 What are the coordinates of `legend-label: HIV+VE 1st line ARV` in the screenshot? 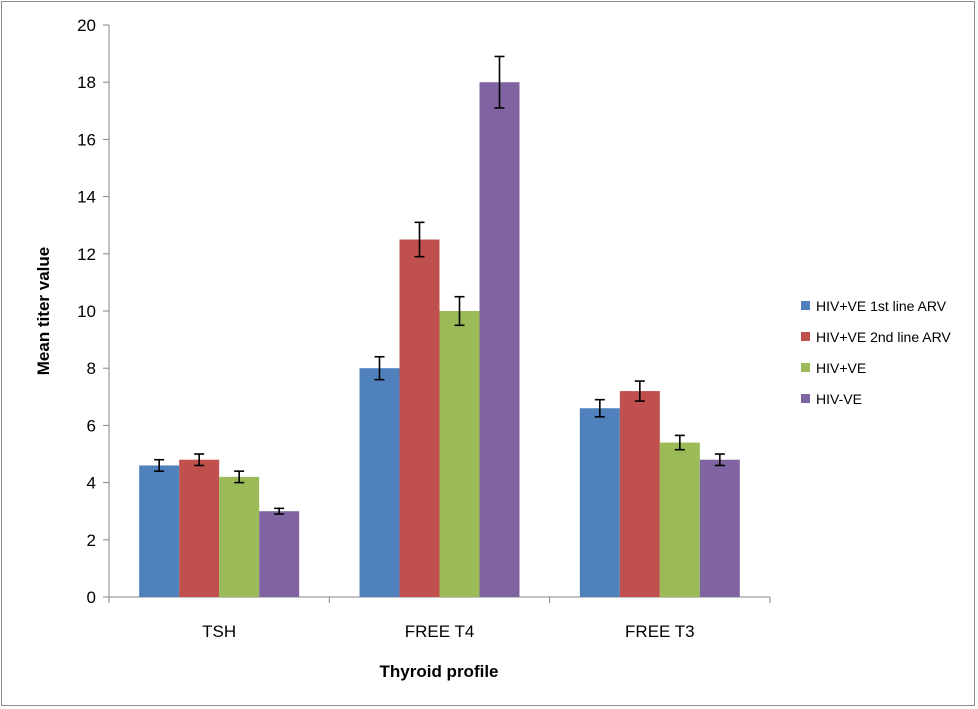 It's located at (881, 306).